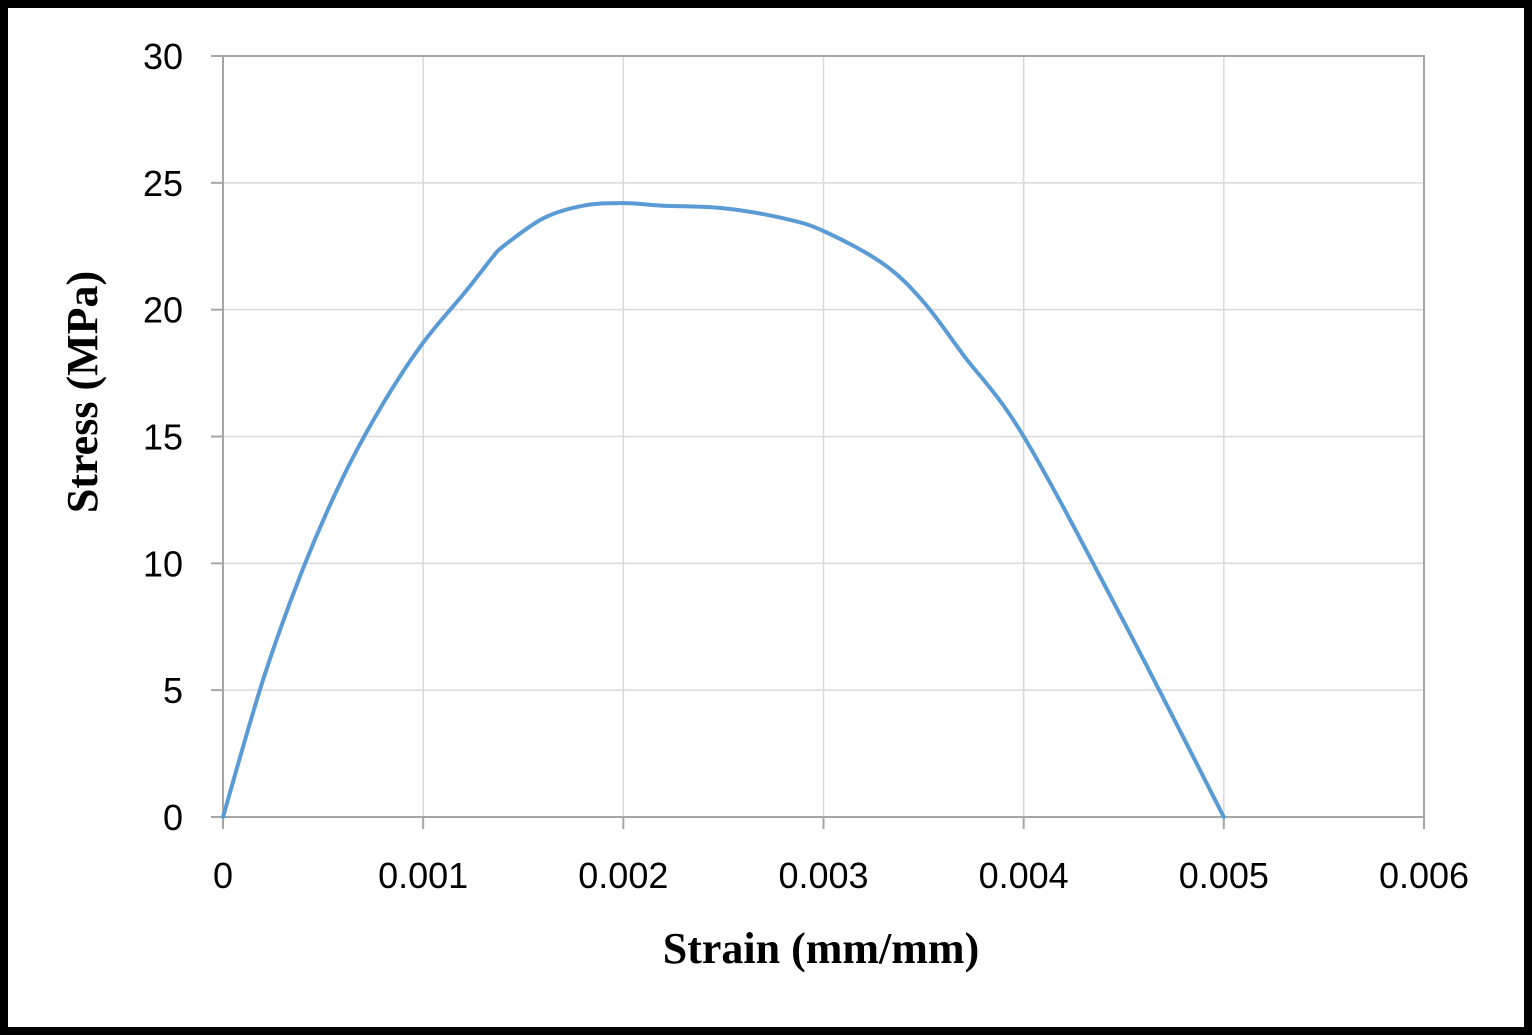  I want to click on x-axis-ticks, so click(823, 823).